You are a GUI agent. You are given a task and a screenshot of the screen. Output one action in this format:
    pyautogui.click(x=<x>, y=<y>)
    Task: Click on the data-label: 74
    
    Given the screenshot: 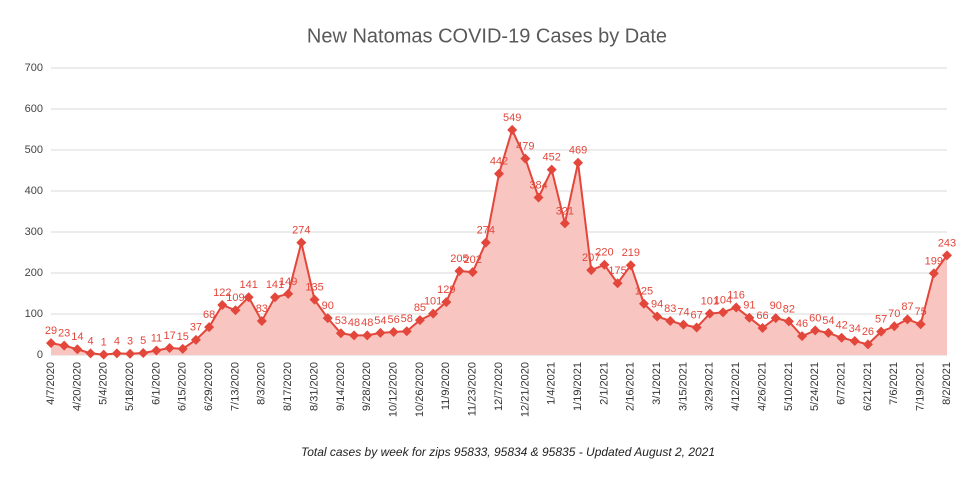 What is the action you would take?
    pyautogui.click(x=683, y=313)
    